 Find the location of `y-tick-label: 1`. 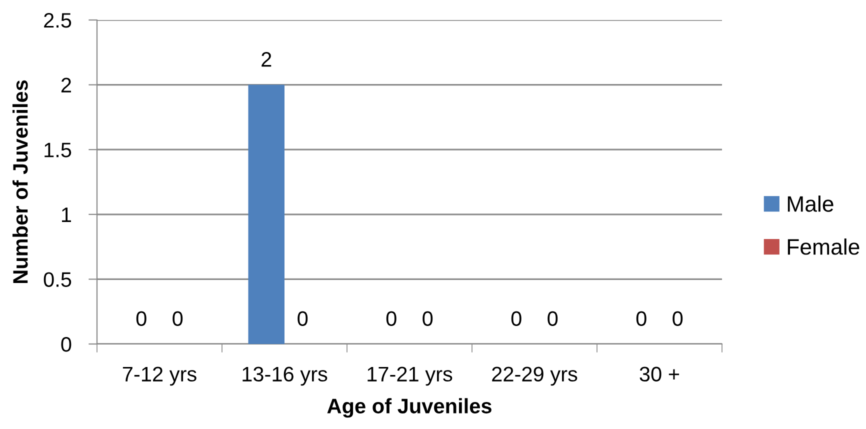

y-tick-label: 1 is located at coordinates (66, 215).